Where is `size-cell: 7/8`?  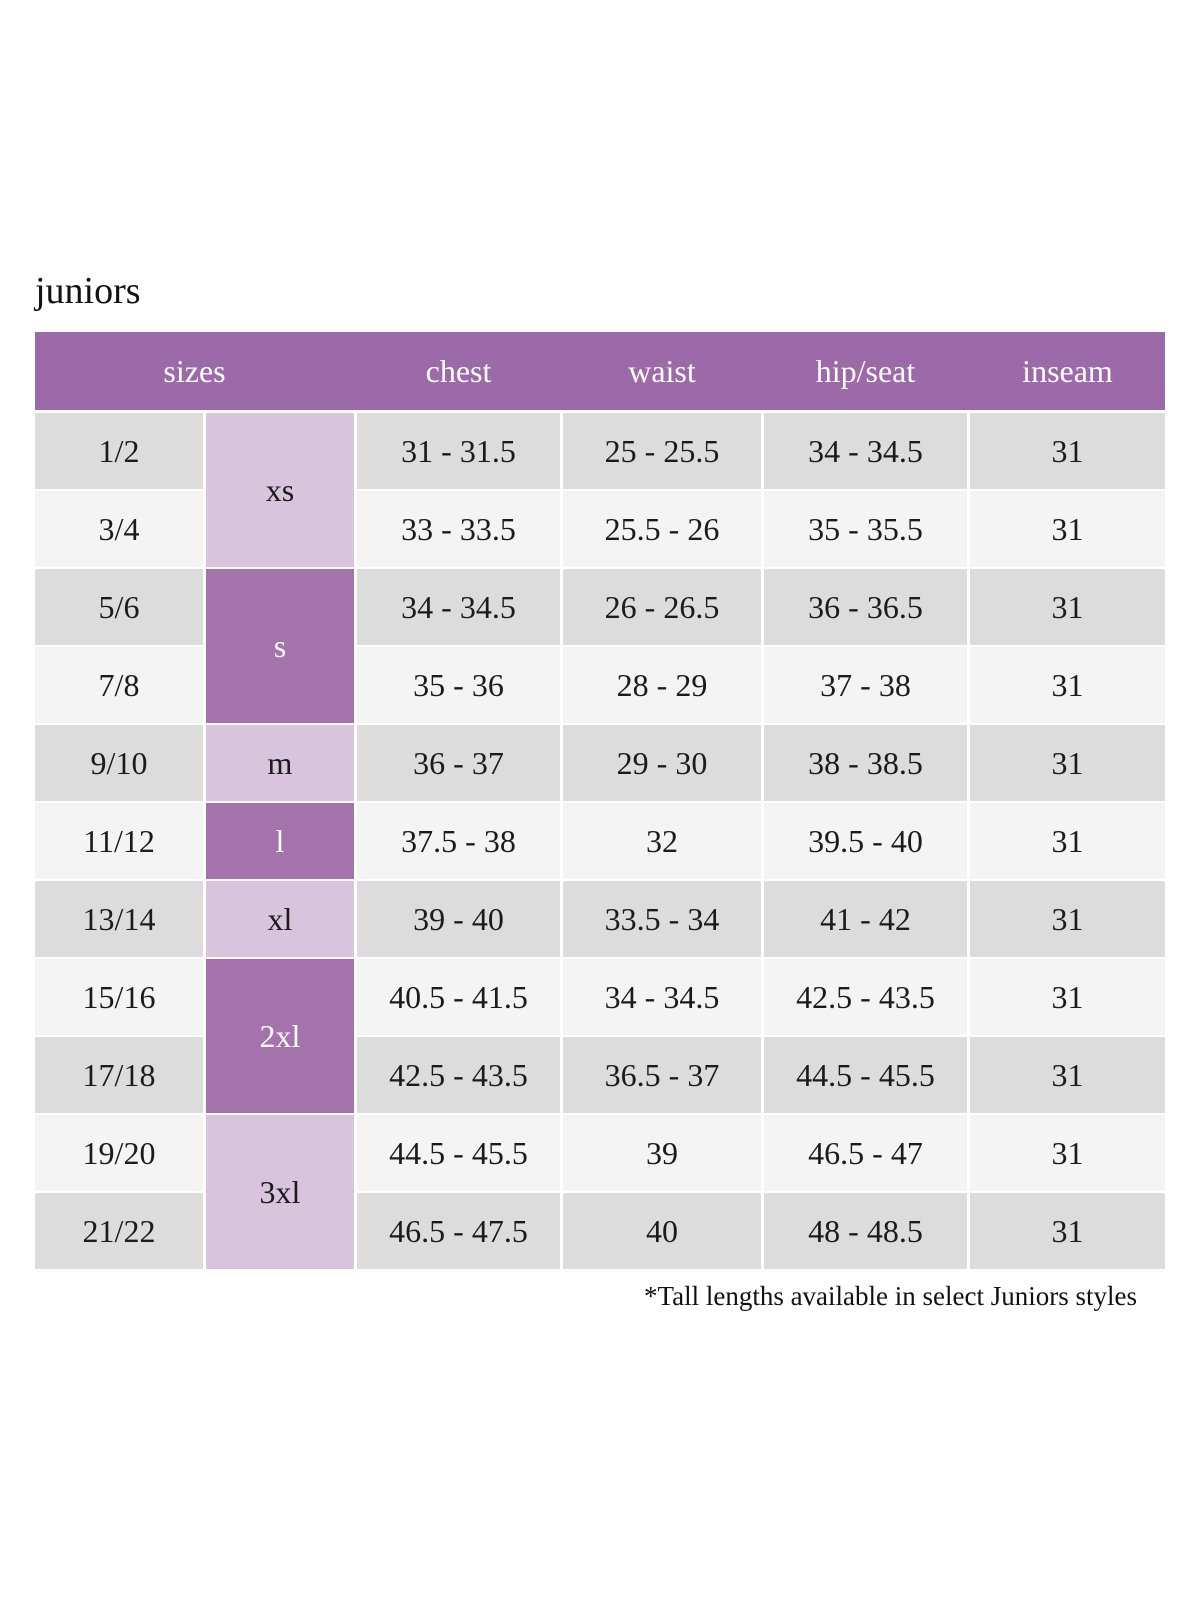
size-cell: 7/8 is located at coordinates (119, 685).